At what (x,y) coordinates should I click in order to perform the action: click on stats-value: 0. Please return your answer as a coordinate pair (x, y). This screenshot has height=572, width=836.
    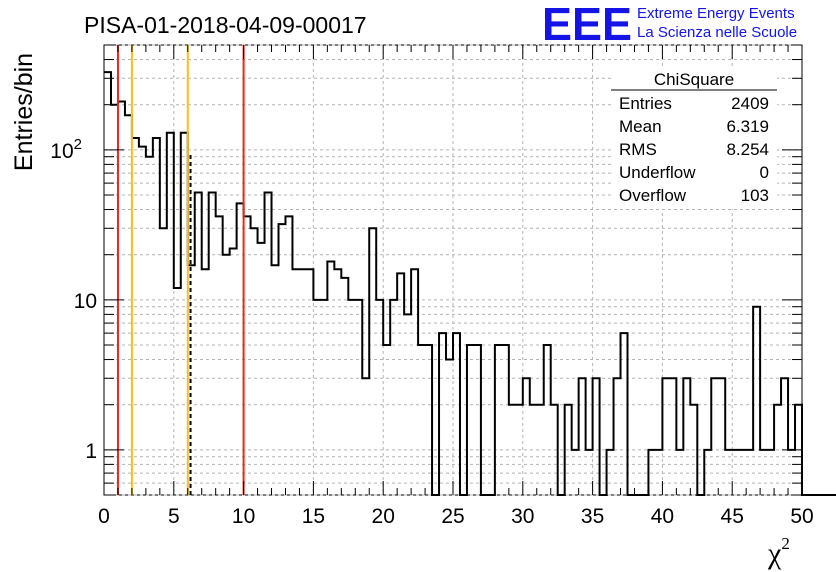
    Looking at the image, I should click on (764, 172).